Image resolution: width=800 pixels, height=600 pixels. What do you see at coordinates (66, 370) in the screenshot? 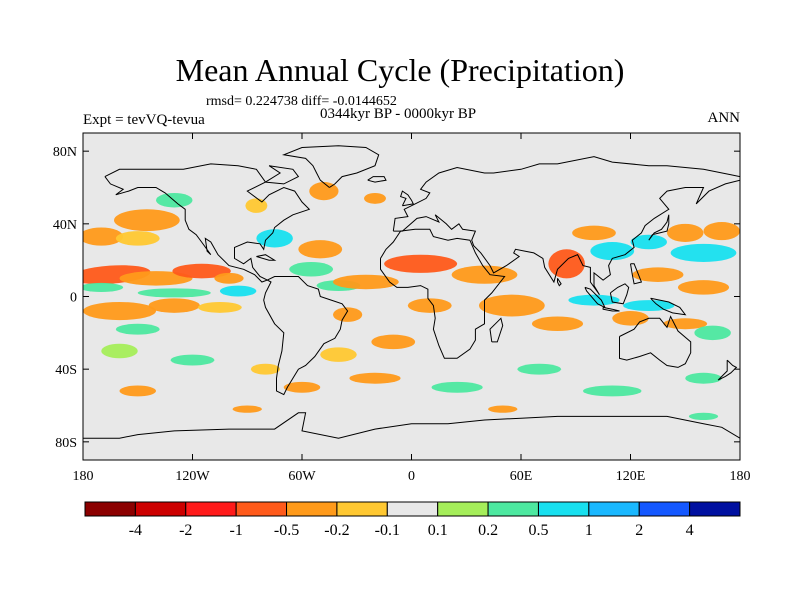
I see `y-tick-label: 40S` at bounding box center [66, 370].